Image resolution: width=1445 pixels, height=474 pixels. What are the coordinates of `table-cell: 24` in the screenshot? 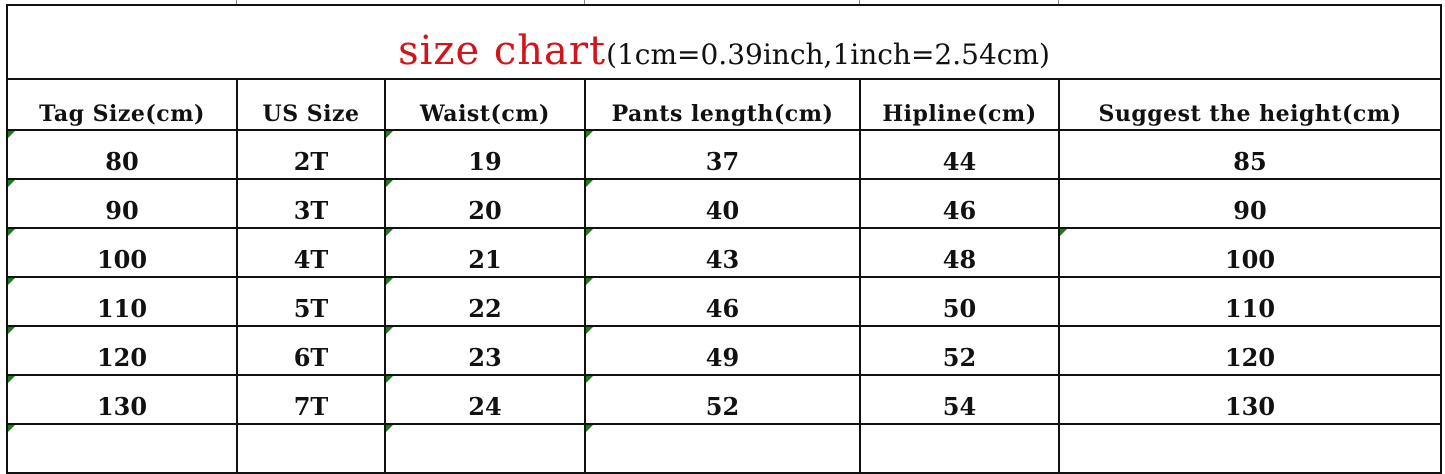 It's located at (485, 399).